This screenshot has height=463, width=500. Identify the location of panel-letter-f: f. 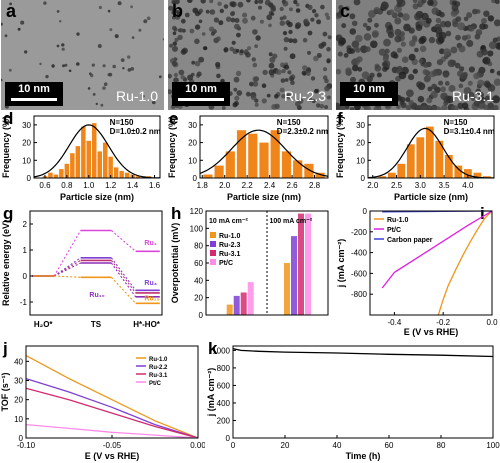
(340, 118).